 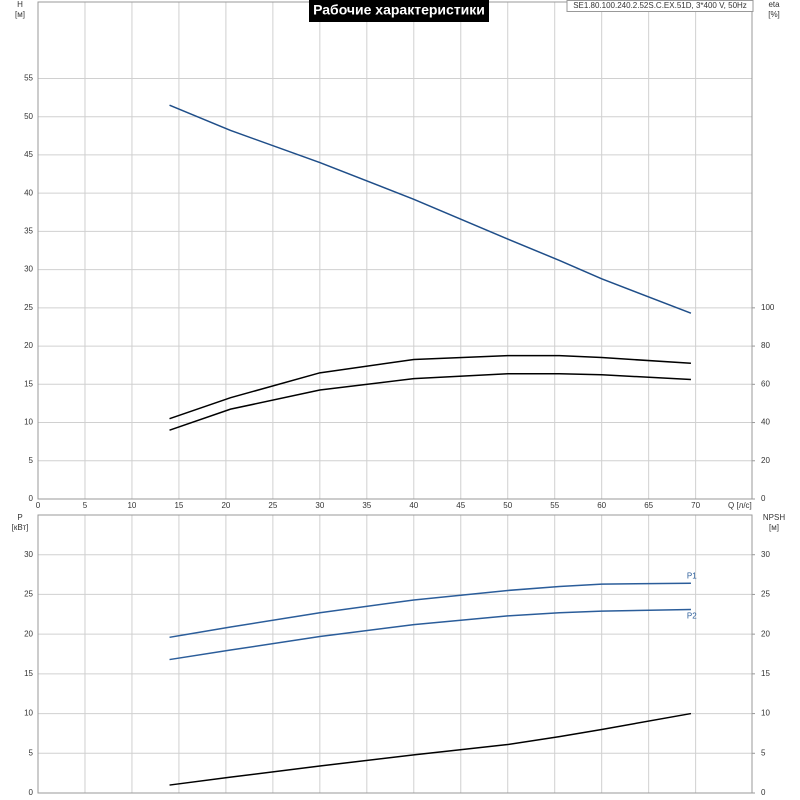 What do you see at coordinates (413, 505) in the screenshot?
I see `x-tick-label: 40` at bounding box center [413, 505].